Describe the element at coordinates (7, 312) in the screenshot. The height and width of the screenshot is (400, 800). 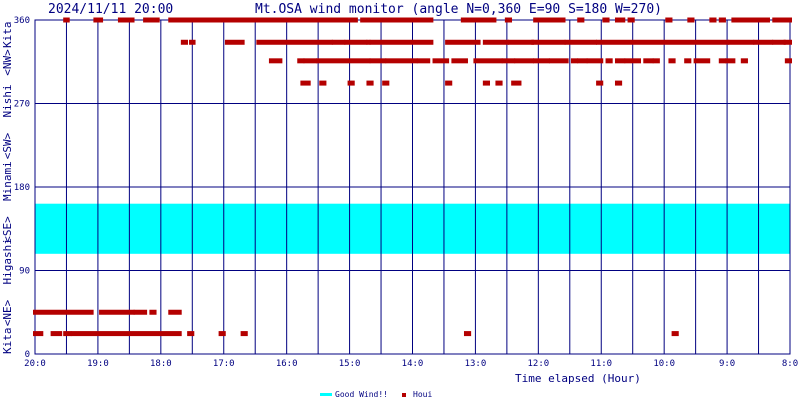
I see `y-axis-label-part: <NE>` at that location.